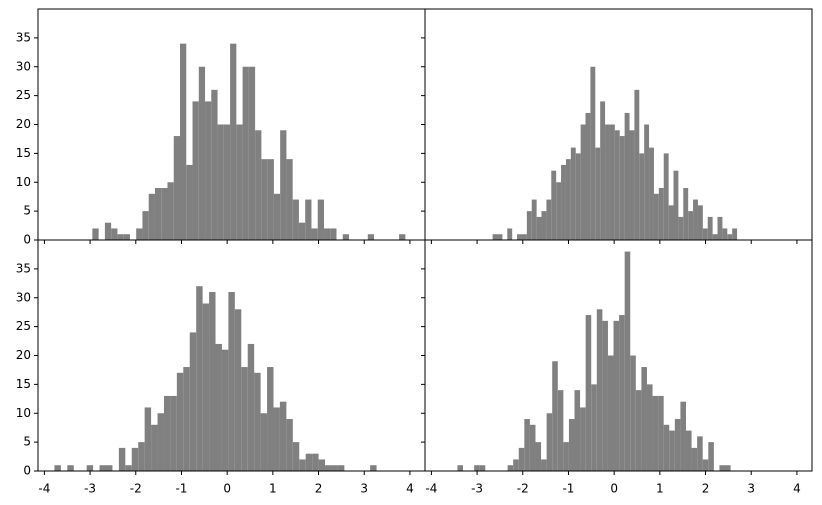 This screenshot has width=822, height=505. Describe the element at coordinates (23, 355) in the screenshot. I see `y-tick-label: 20` at that location.